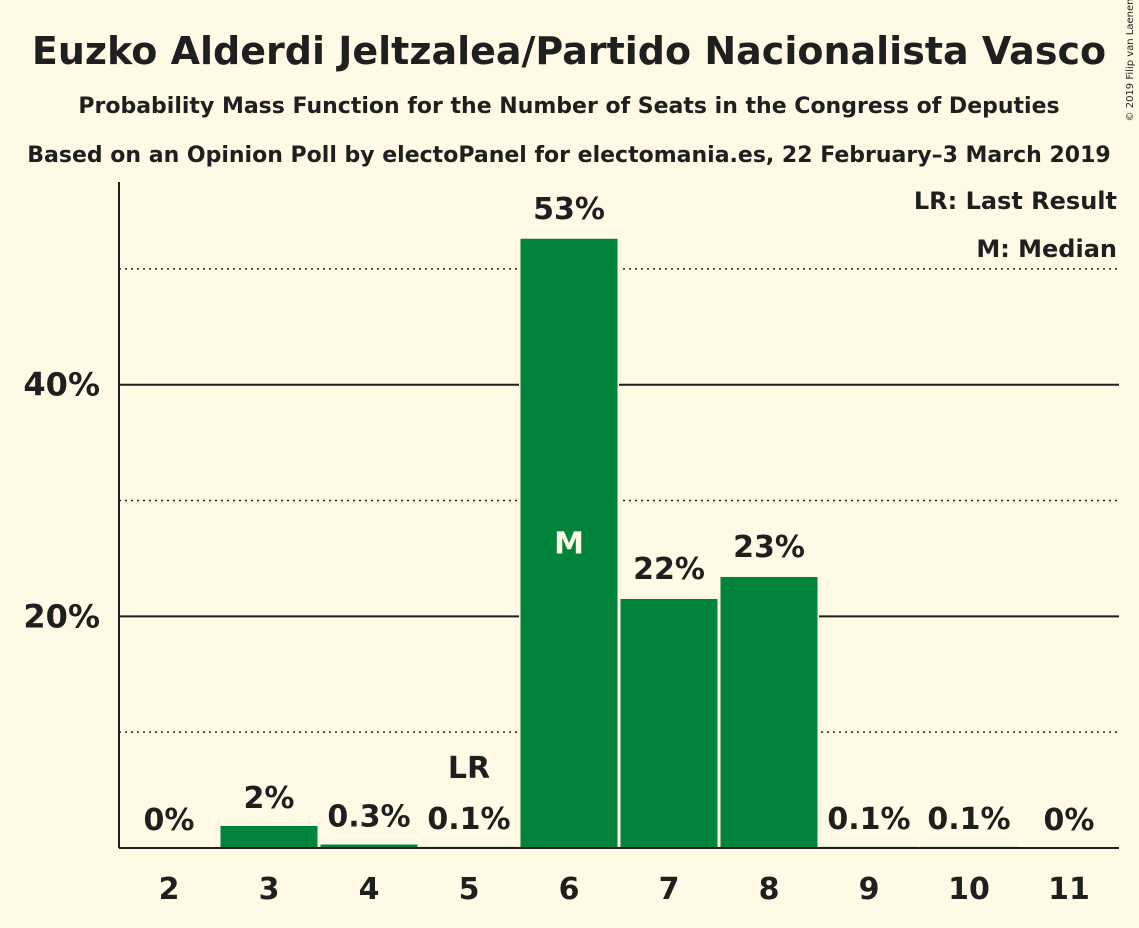 Image resolution: width=1139 pixels, height=928 pixels. I want to click on bar-value-label-3: 2%, so click(269, 798).